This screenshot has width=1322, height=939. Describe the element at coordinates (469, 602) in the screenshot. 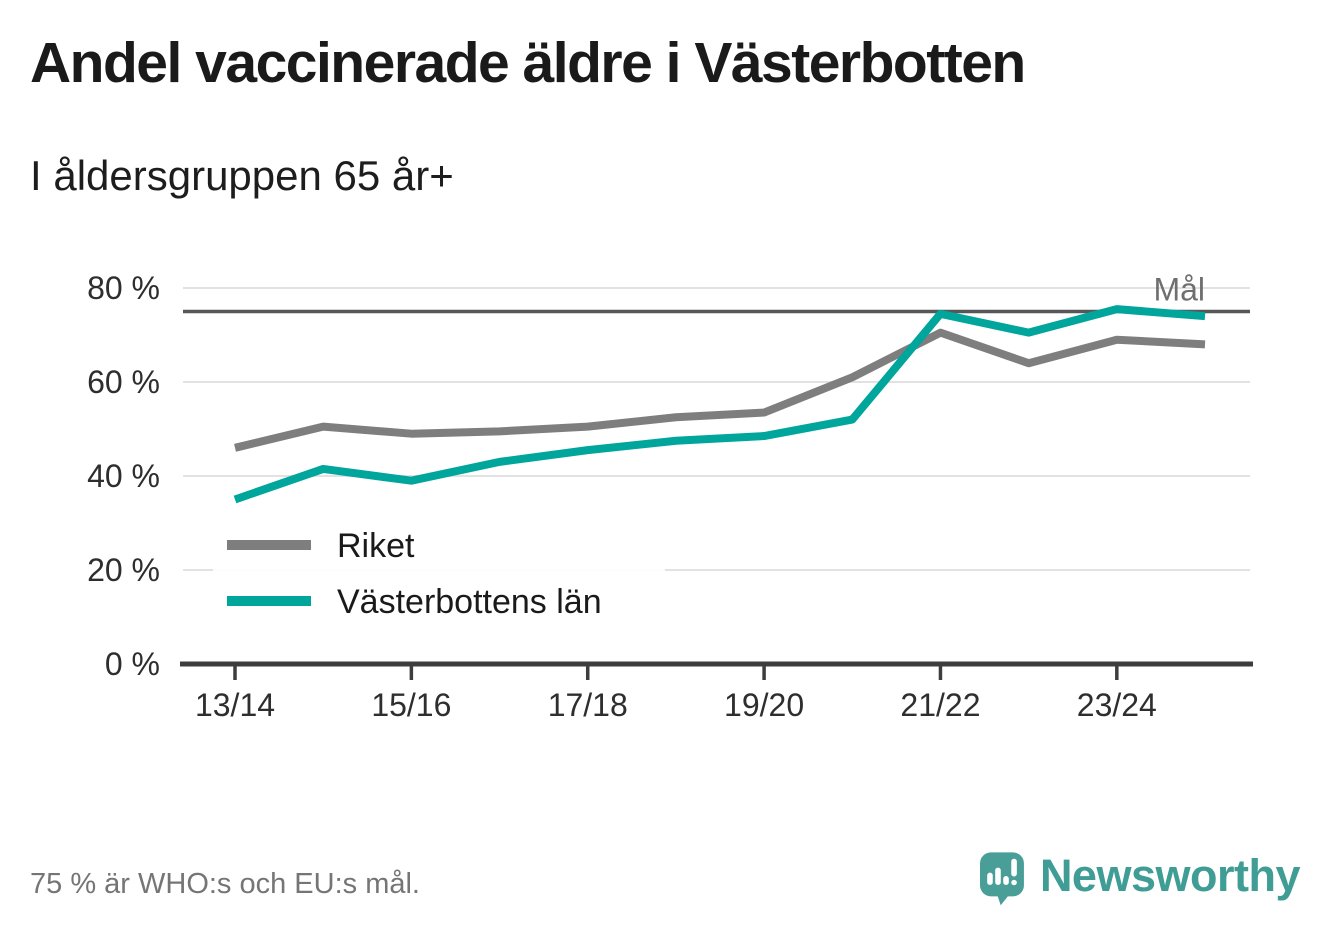

I see `legend-label-vasterbotten: Västerbottens län` at that location.